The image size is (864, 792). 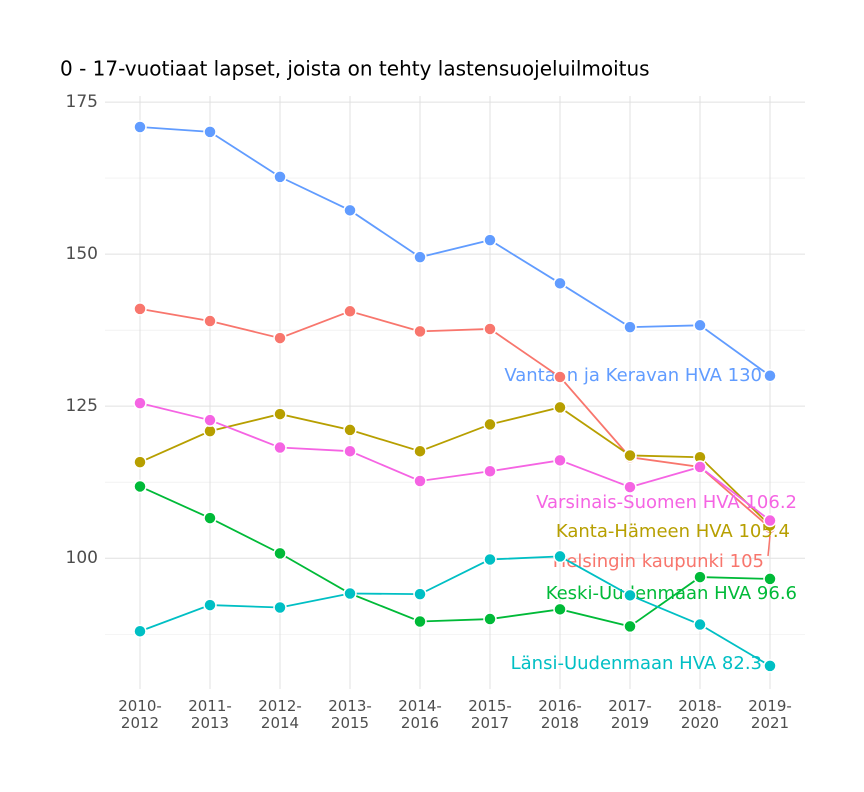 I want to click on x-tick-label: 2015-2017, so click(x=490, y=714).